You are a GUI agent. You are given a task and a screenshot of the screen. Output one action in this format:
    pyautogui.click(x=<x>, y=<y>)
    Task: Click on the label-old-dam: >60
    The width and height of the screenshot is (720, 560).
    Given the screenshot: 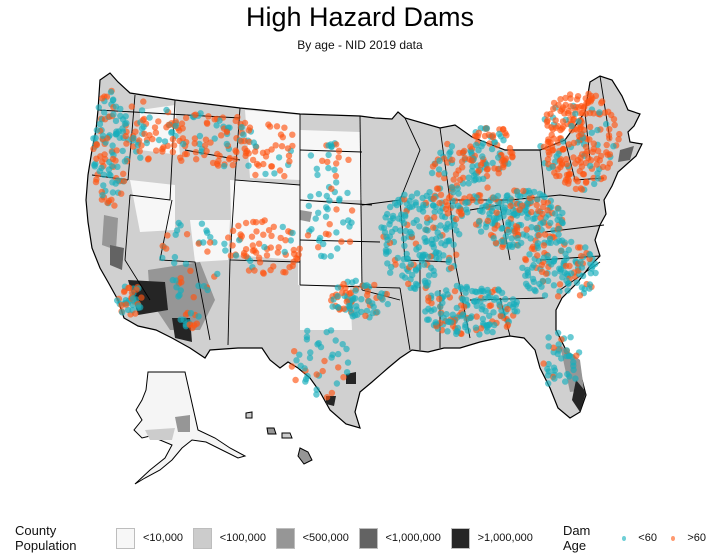 What is the action you would take?
    pyautogui.click(x=697, y=538)
    